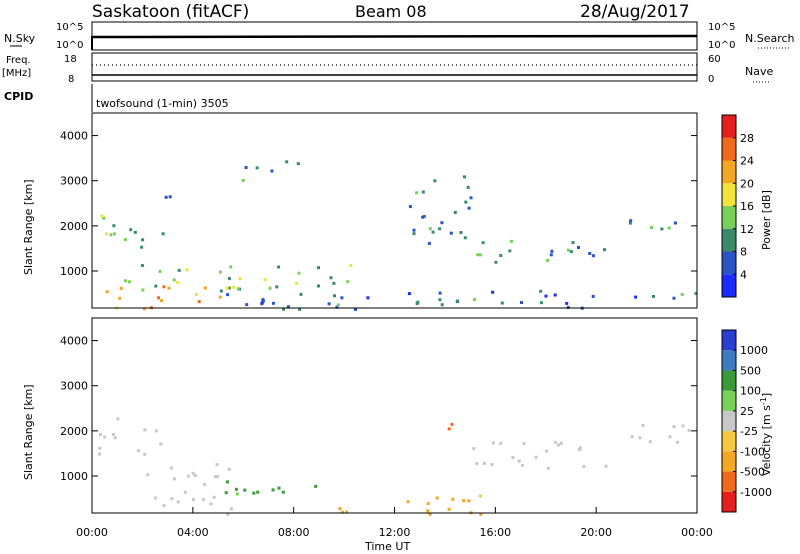 The width and height of the screenshot is (800, 554). Describe the element at coordinates (18, 96) in the screenshot. I see `cpid-label: CPID` at that location.